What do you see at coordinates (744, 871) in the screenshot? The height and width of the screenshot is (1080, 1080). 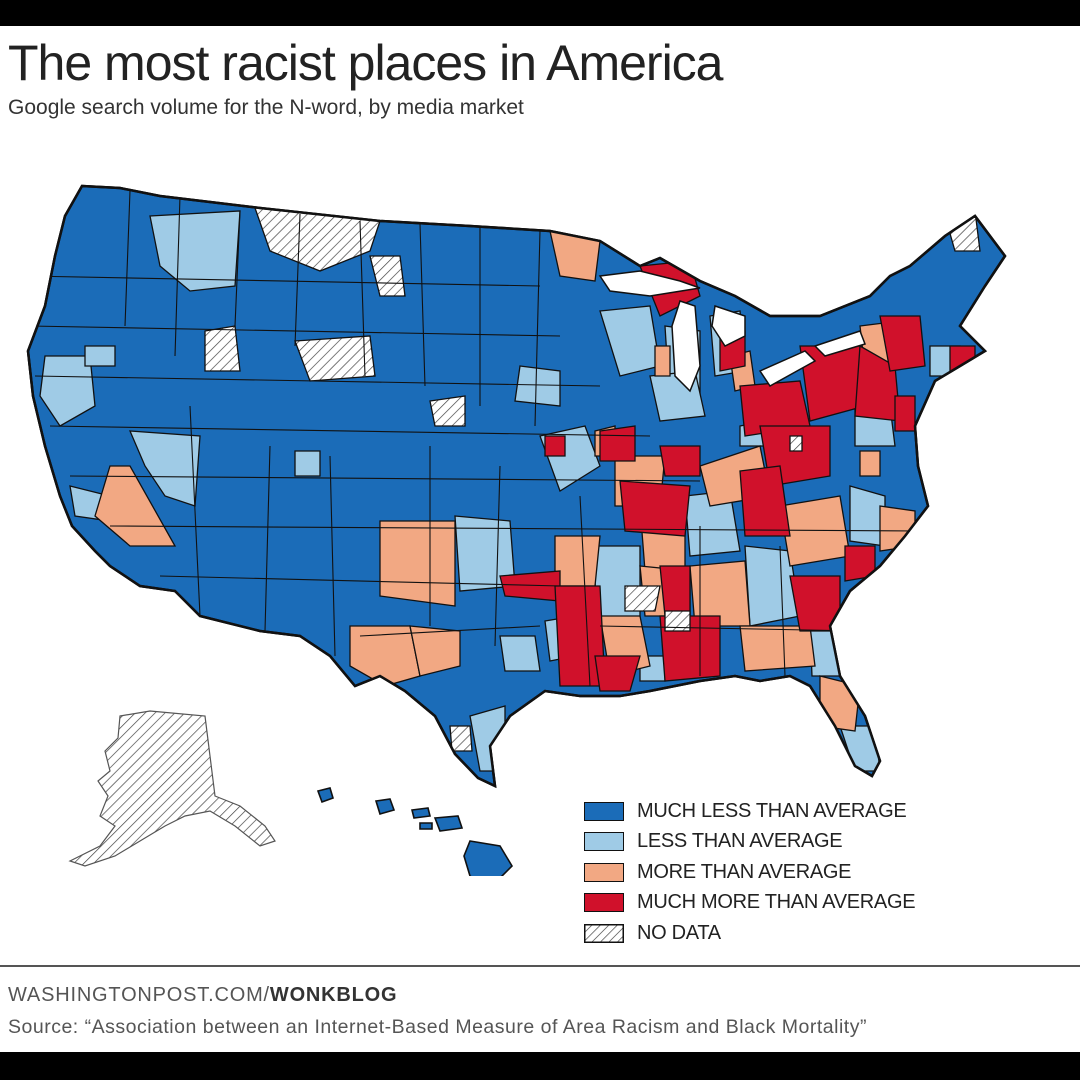 I see `legend-label: MORE THAN AVERAGE` at bounding box center [744, 871].